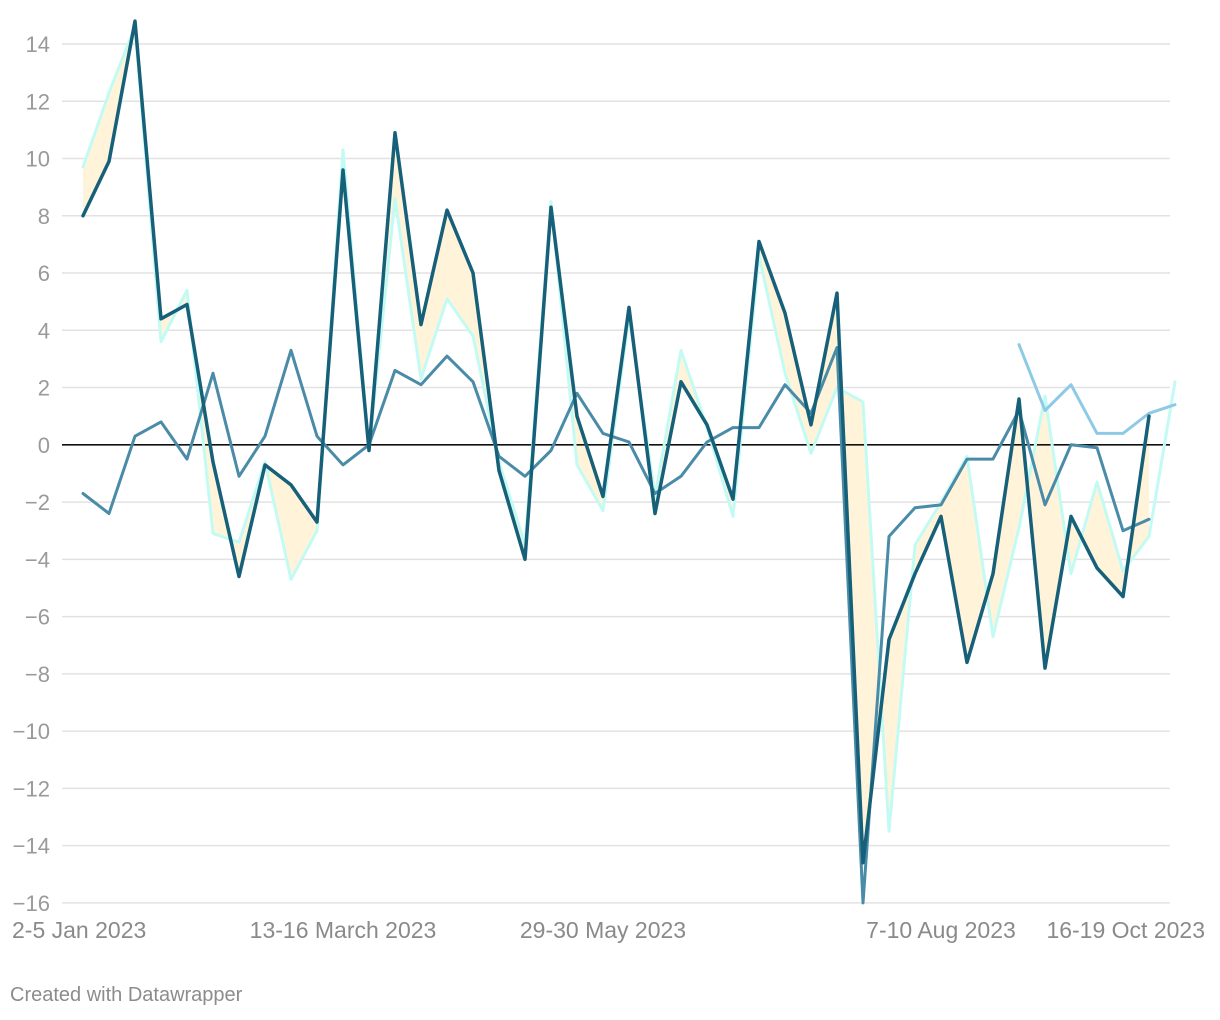 The width and height of the screenshot is (1220, 1020). Describe the element at coordinates (941, 930) in the screenshot. I see `x-tick-label: 7-10 Aug 2023` at that location.